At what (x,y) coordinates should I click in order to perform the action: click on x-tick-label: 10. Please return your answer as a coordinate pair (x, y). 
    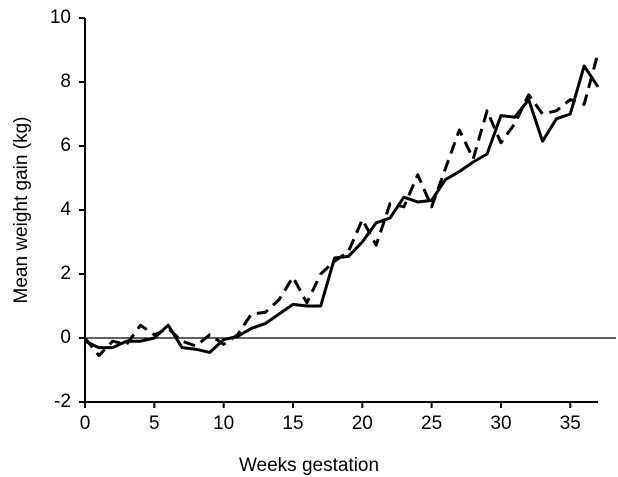
    Looking at the image, I should click on (223, 423).